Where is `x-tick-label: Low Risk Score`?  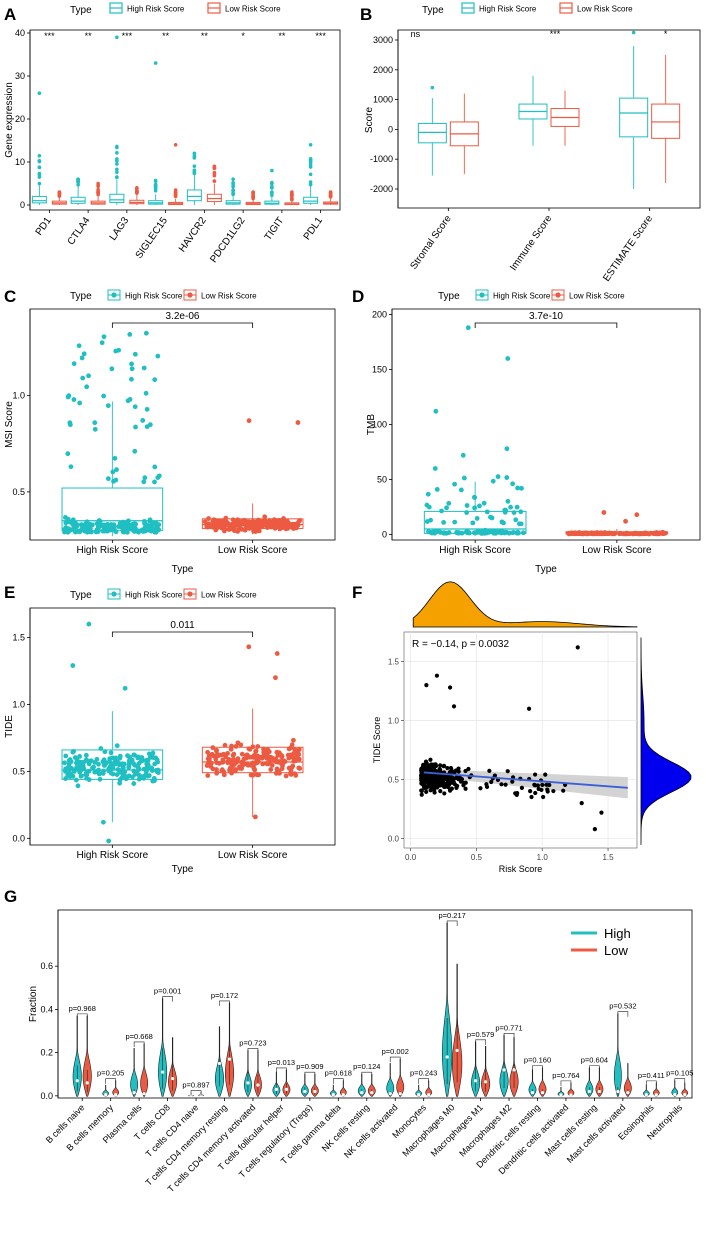 x-tick-label: Low Risk Score is located at coordinates (253, 550).